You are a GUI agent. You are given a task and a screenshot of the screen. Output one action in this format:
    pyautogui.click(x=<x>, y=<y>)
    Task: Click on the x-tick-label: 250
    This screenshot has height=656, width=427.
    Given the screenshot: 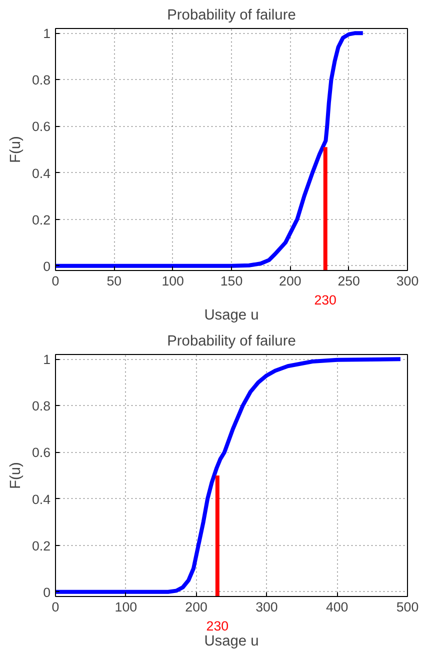 What is the action you would take?
    pyautogui.click(x=349, y=281)
    